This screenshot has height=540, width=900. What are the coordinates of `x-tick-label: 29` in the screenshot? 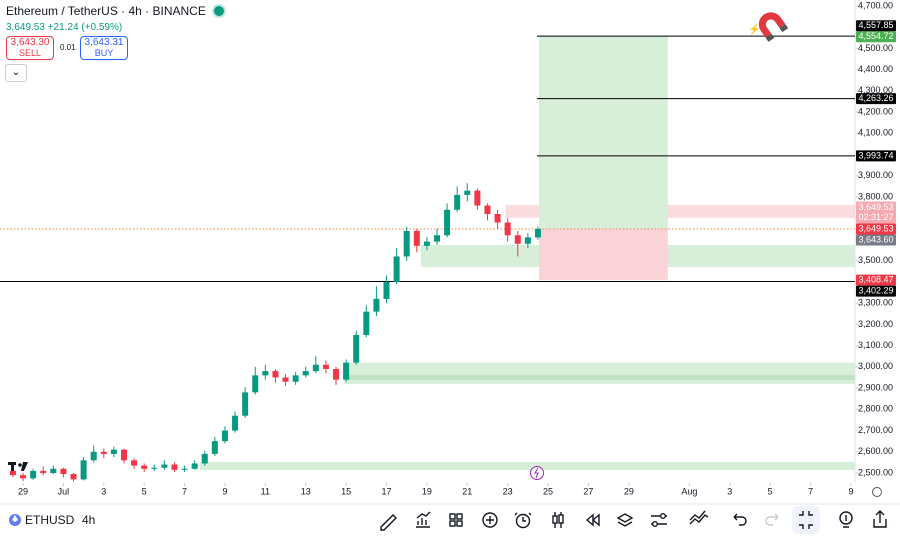 It's located at (23, 491).